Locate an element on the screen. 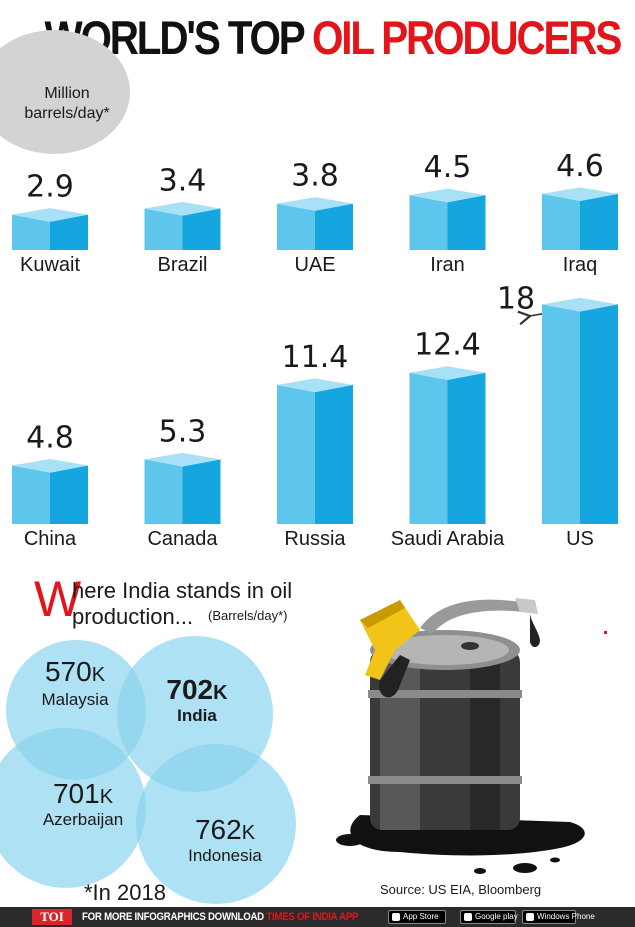  bar-value-label: 5.3 is located at coordinates (183, 431).